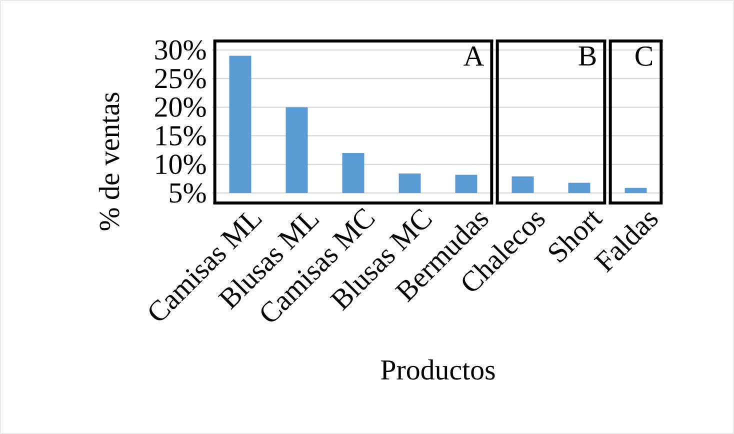 The image size is (734, 434). What do you see at coordinates (180, 50) in the screenshot?
I see `y-tick-label: 30%` at bounding box center [180, 50].